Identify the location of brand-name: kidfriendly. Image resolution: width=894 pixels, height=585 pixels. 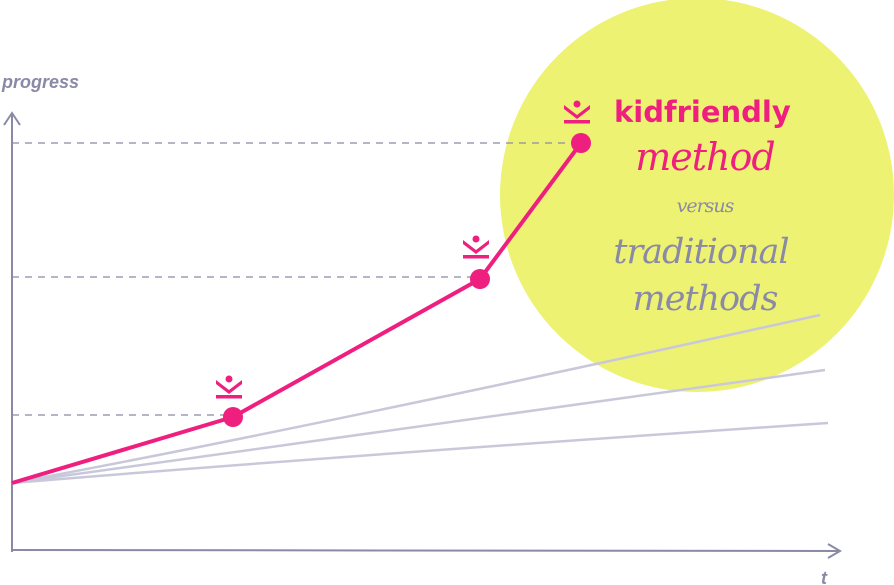
(702, 112).